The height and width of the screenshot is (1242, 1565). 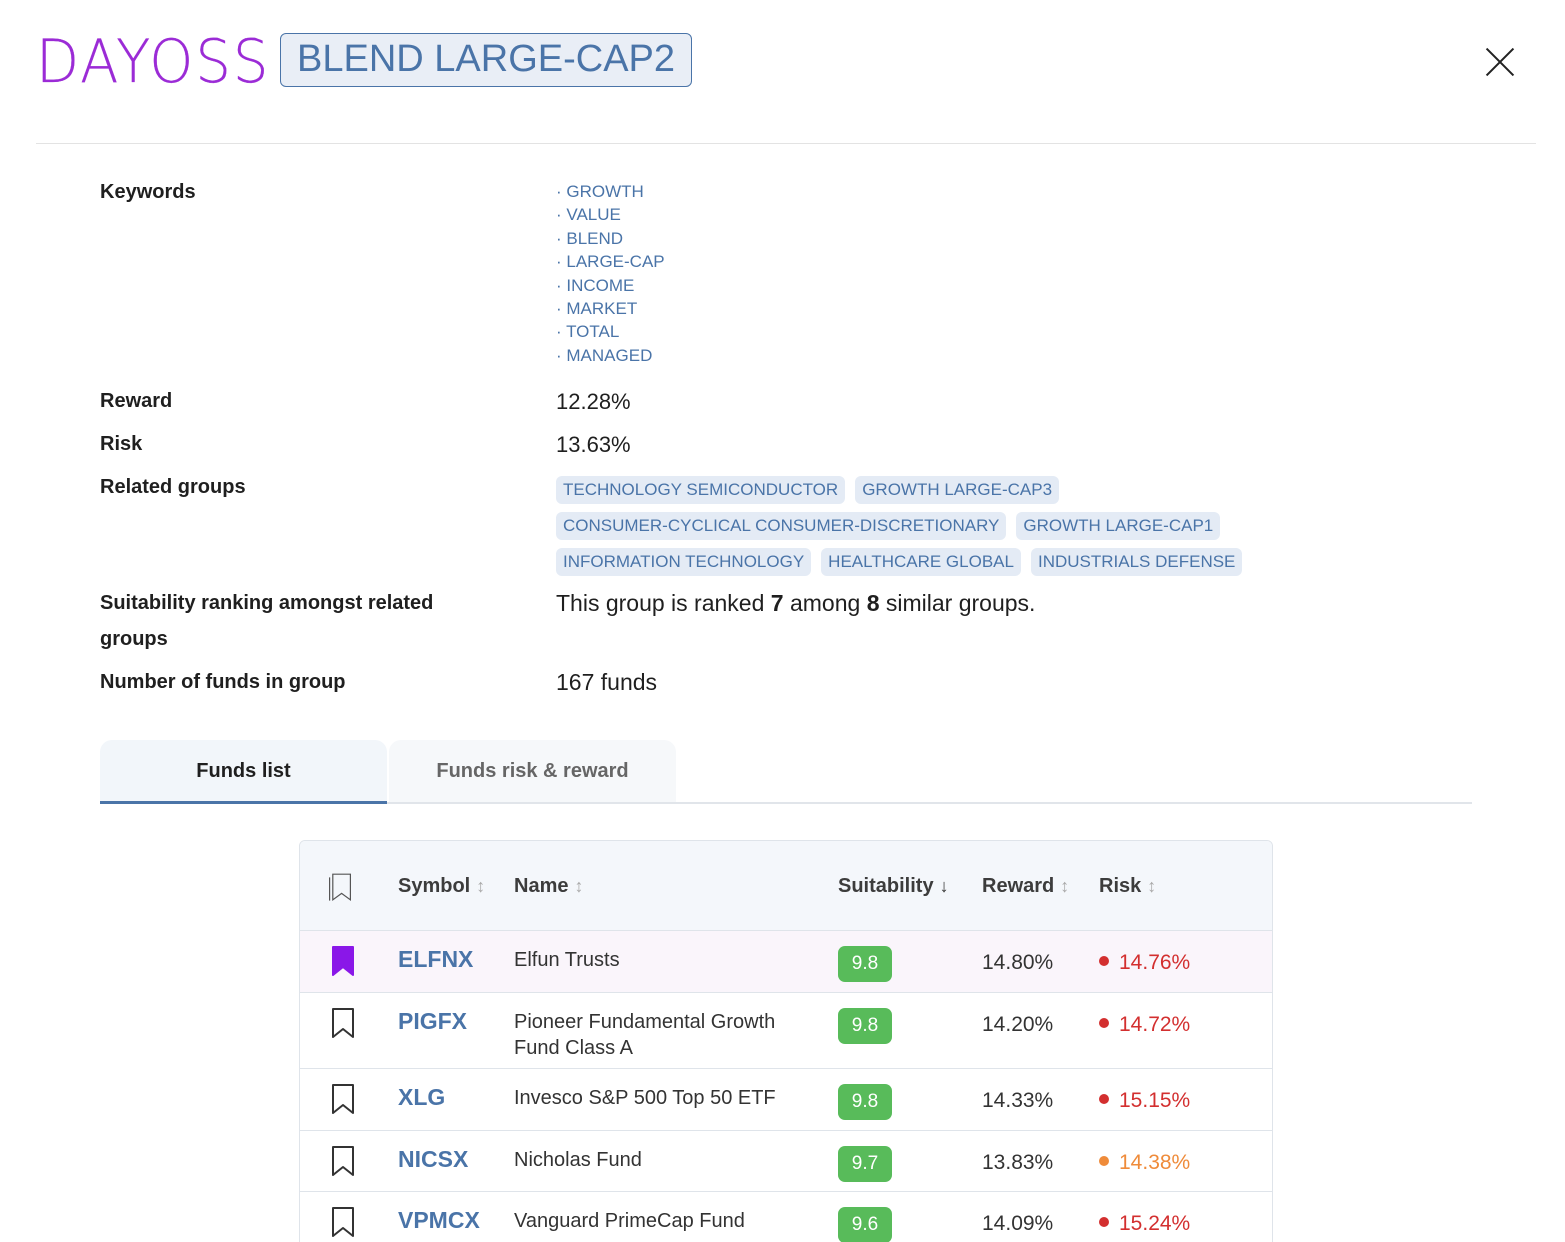 What do you see at coordinates (153, 62) in the screenshot?
I see `app-logo: DAYOSS` at bounding box center [153, 62].